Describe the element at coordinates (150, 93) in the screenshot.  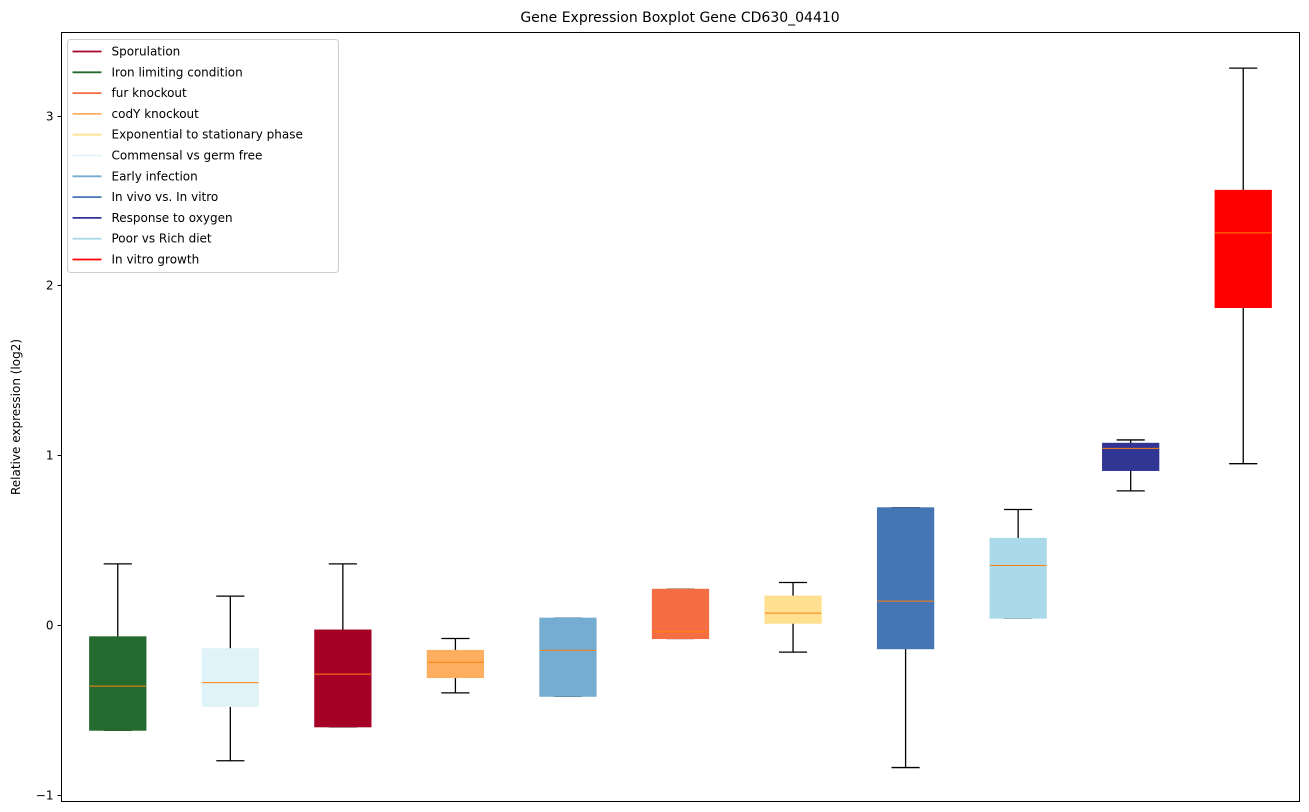
I see `legend-label: fur knockout` at that location.